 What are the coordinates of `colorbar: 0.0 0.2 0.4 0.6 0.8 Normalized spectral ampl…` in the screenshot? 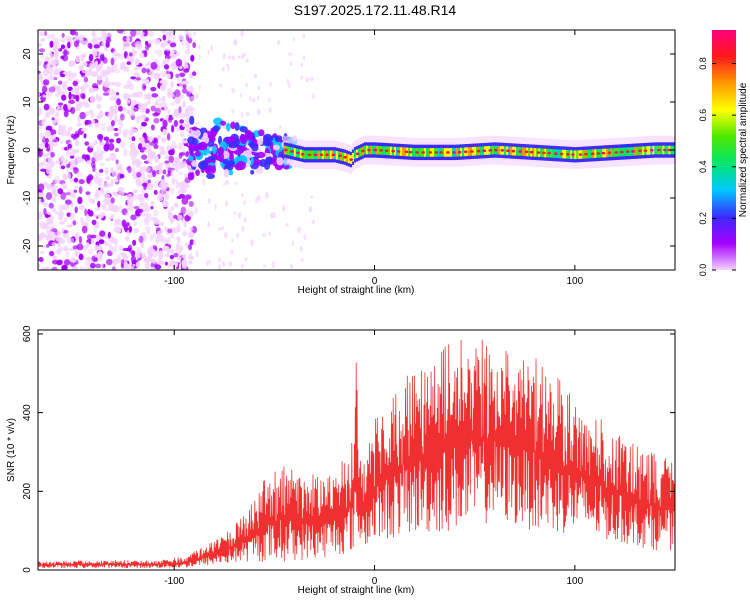 It's located at (723, 153).